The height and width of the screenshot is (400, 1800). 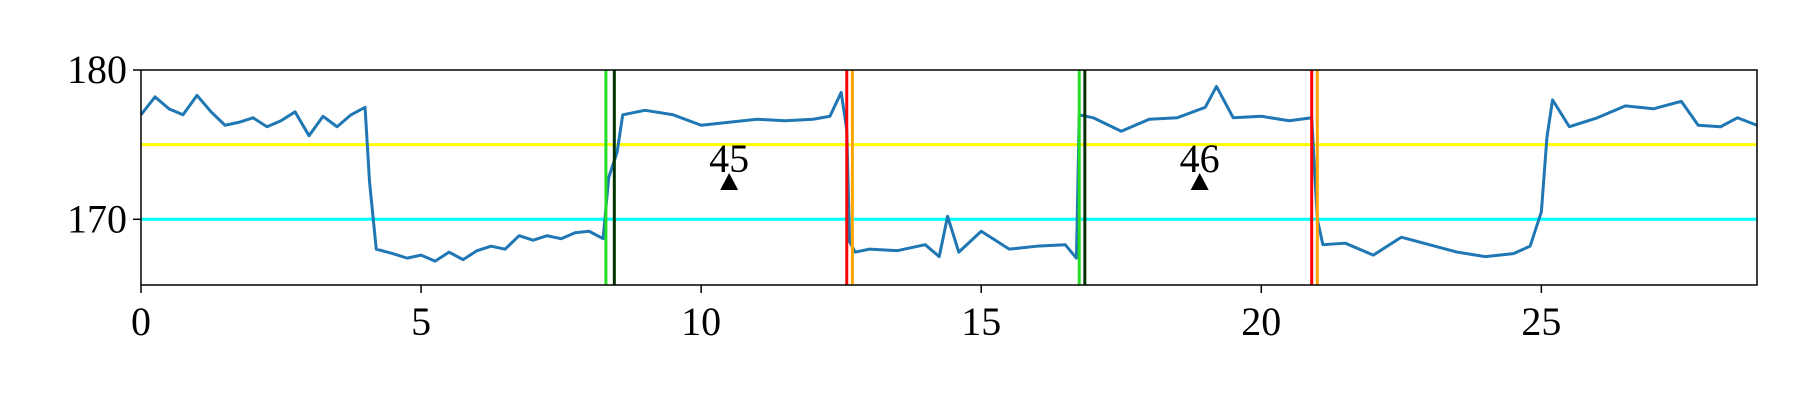 I want to click on marker-label: 46, so click(x=1200, y=158).